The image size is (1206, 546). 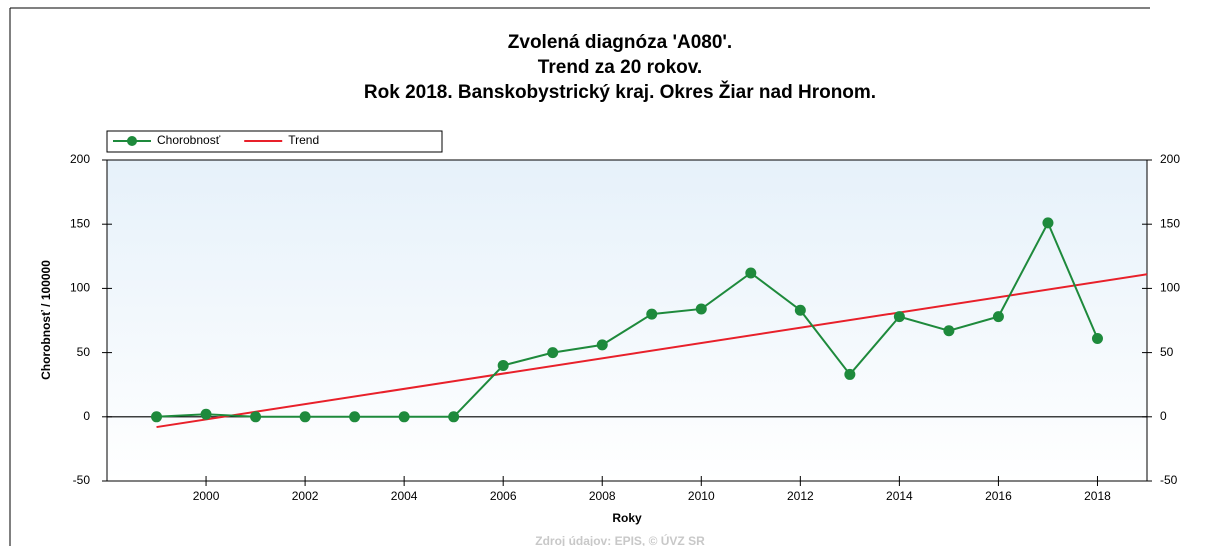 What do you see at coordinates (620, 539) in the screenshot?
I see `source: Zdroj údajov: EPIS, © ÚVZ SR` at bounding box center [620, 539].